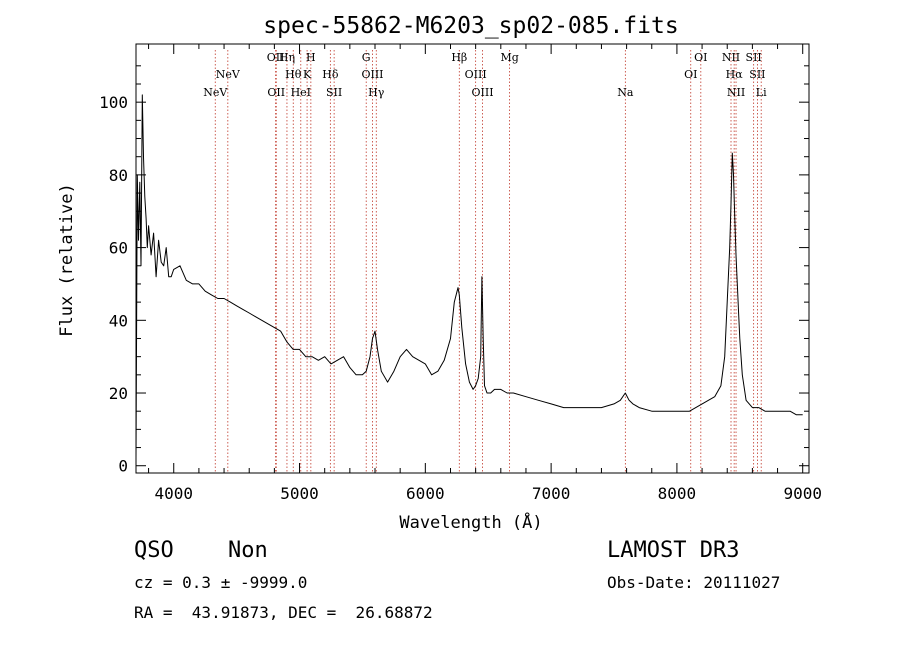 The width and height of the screenshot is (900, 649). What do you see at coordinates (311, 57) in the screenshot?
I see `line-label: H` at bounding box center [311, 57].